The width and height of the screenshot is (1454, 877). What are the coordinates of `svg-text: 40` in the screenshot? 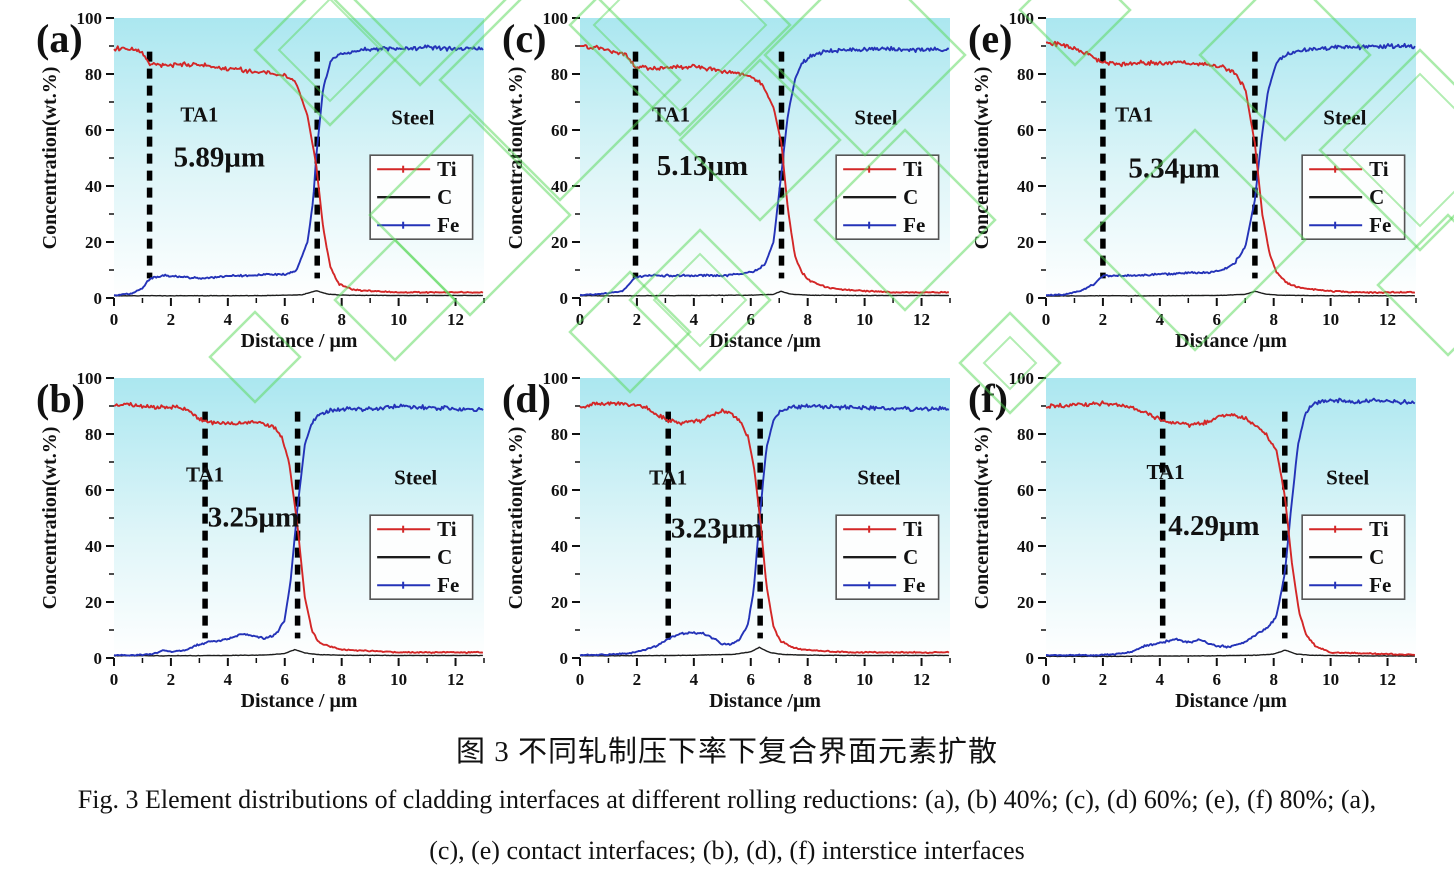 It's located at (559, 186).